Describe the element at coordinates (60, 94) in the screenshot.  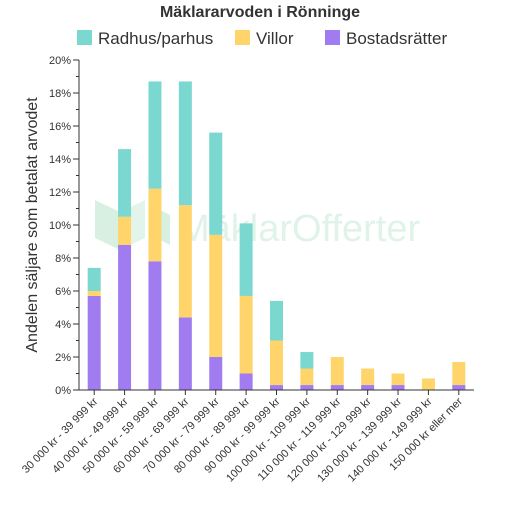
I see `y-tick-label: 18%` at that location.